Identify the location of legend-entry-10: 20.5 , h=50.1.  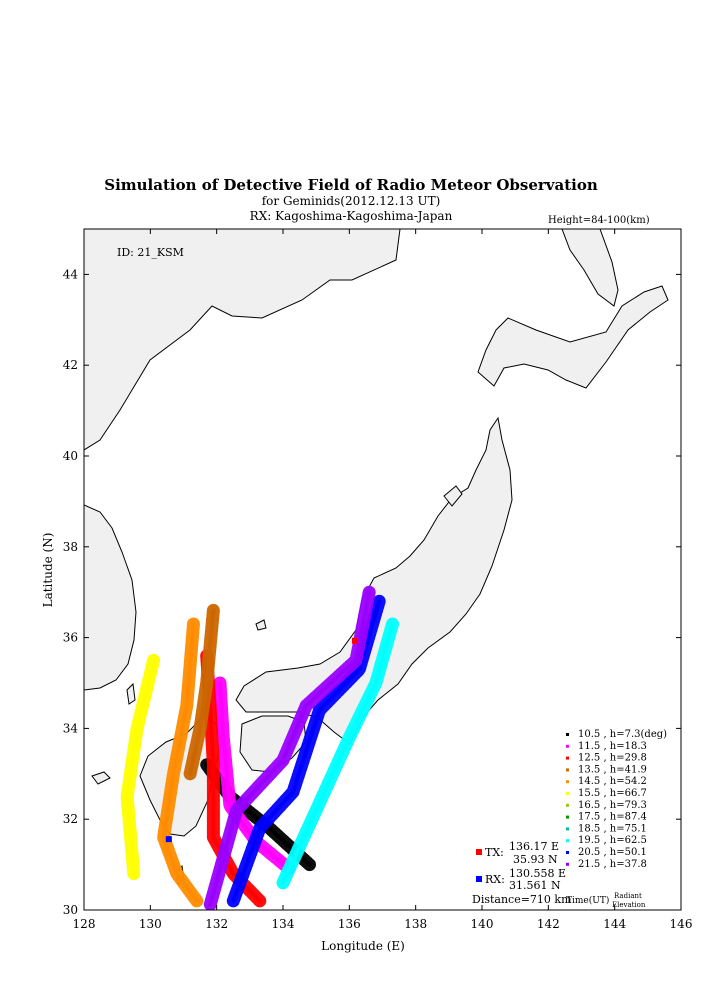
(612, 852).